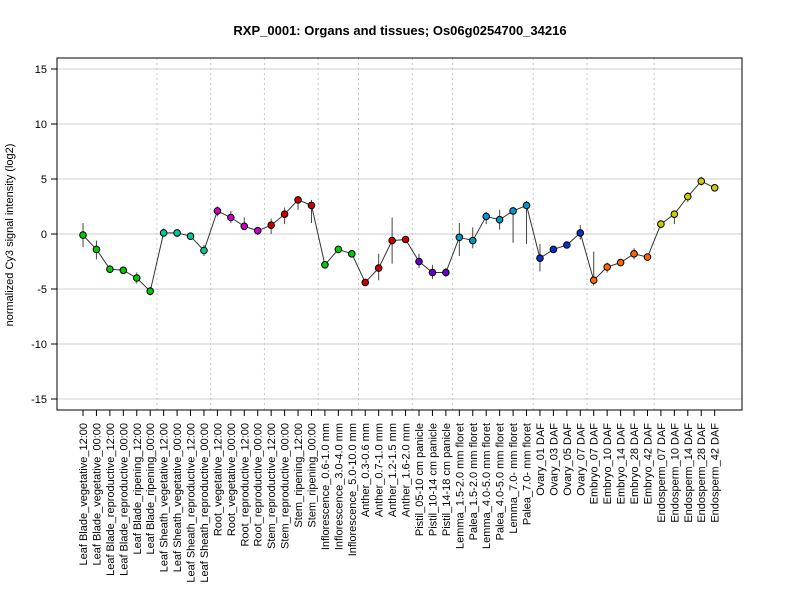 This screenshot has height=600, width=800. I want to click on x-tick-label: Root_reproductive_00:00, so click(259, 485).